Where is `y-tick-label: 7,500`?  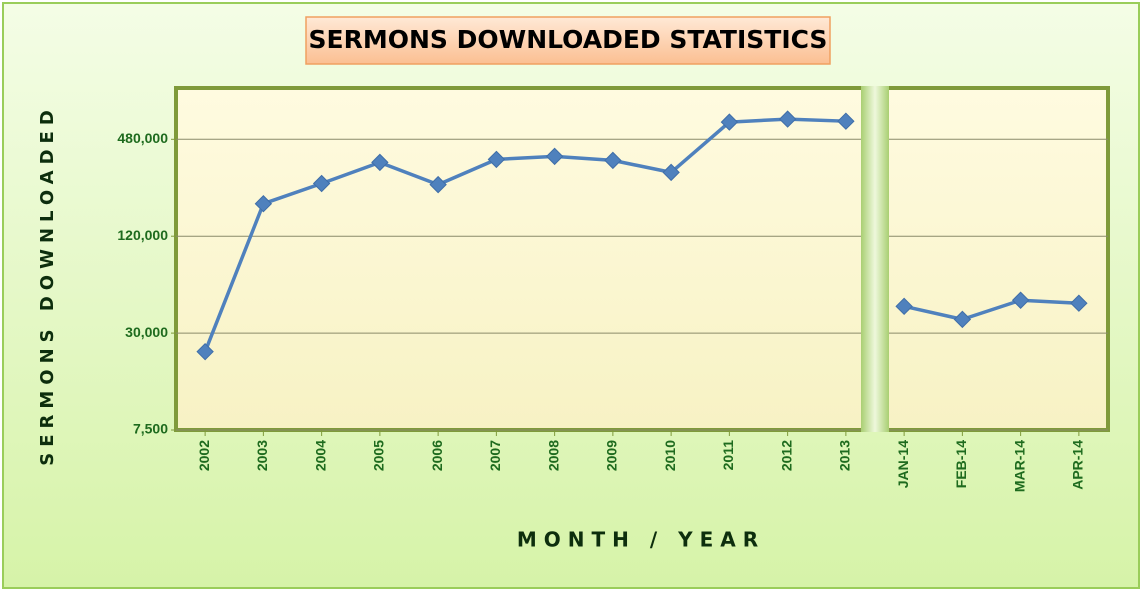
y-tick-label: 7,500 is located at coordinates (150, 429).